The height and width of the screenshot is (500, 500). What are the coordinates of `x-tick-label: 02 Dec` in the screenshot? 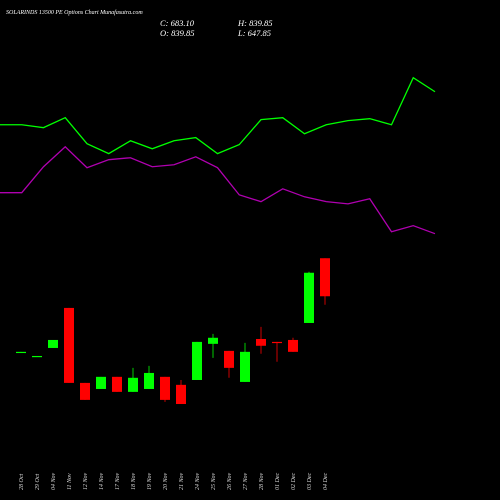 It's located at (294, 481).